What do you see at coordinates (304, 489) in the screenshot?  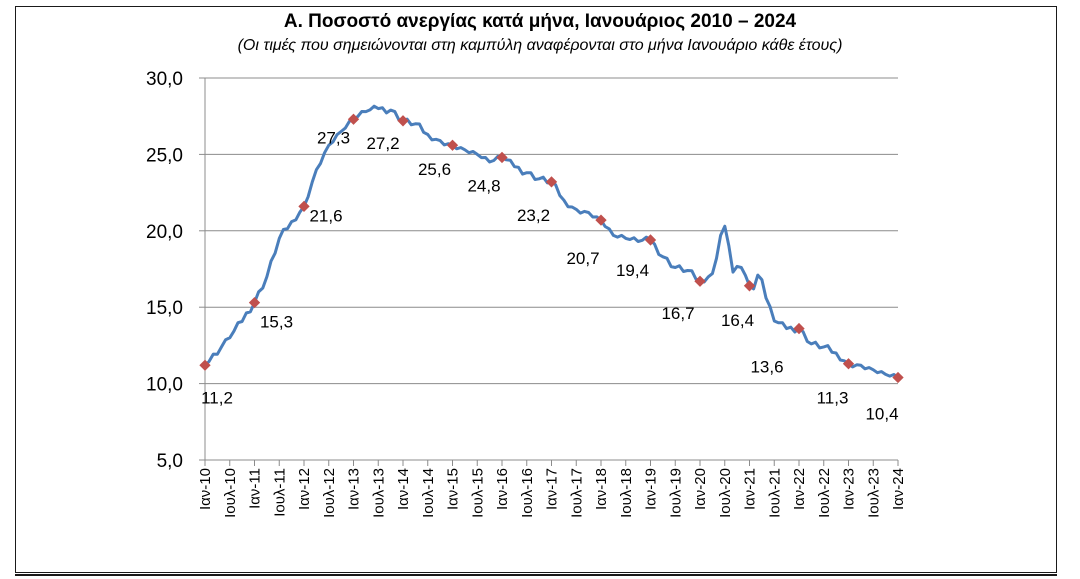 I see `x-tick-label: Ιαν-12` at bounding box center [304, 489].